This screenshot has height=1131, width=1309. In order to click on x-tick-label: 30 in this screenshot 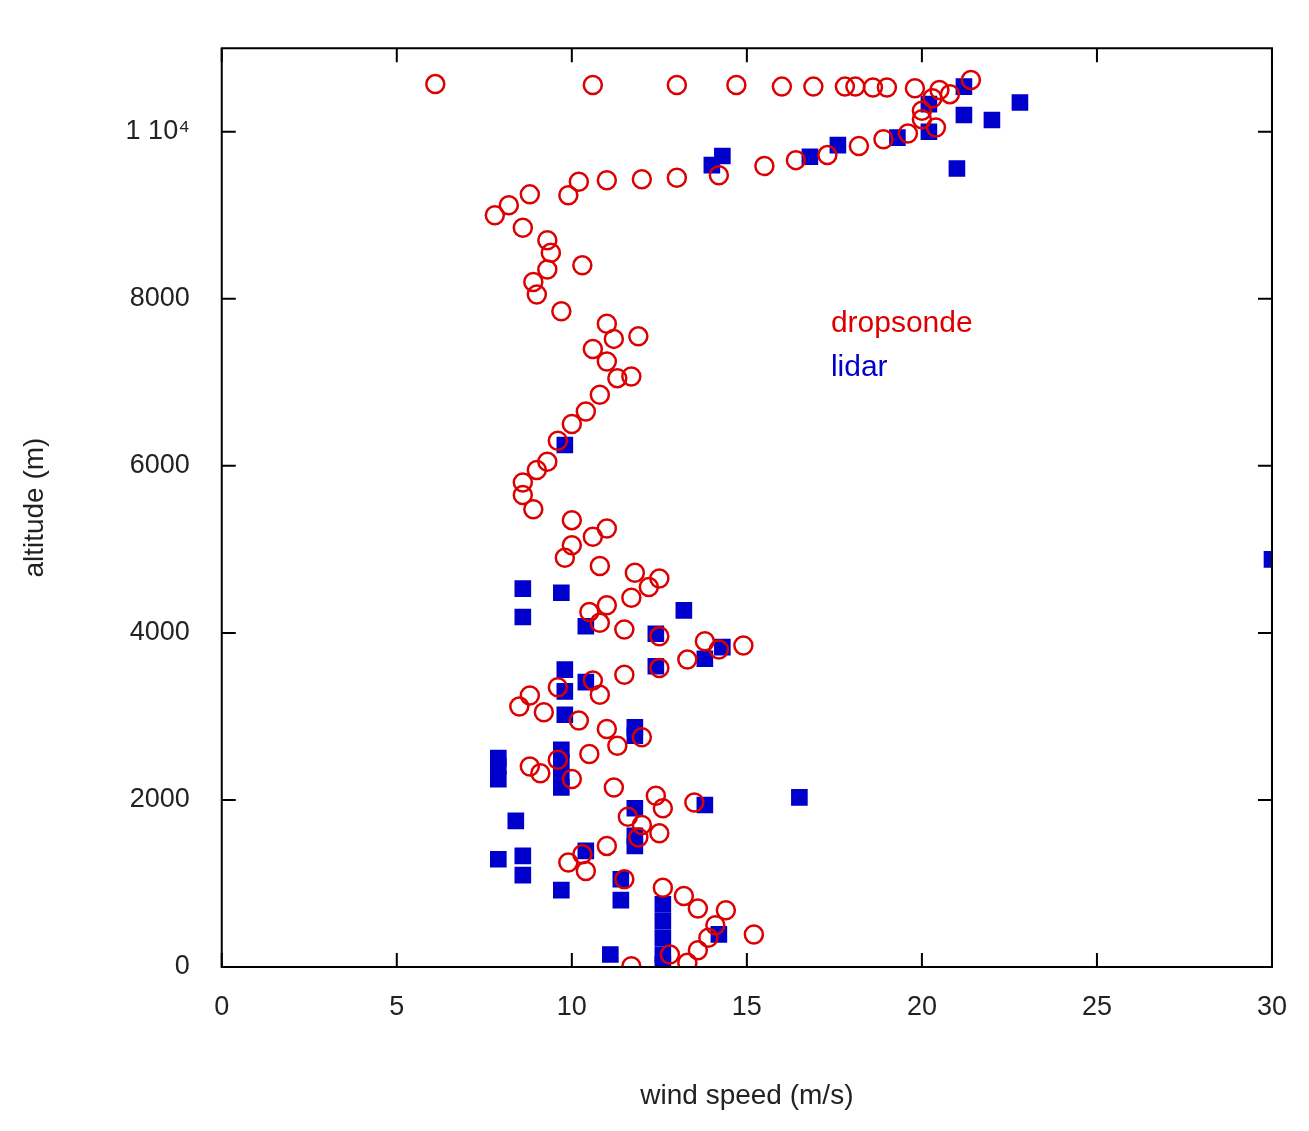, I will do `click(1272, 1005)`.